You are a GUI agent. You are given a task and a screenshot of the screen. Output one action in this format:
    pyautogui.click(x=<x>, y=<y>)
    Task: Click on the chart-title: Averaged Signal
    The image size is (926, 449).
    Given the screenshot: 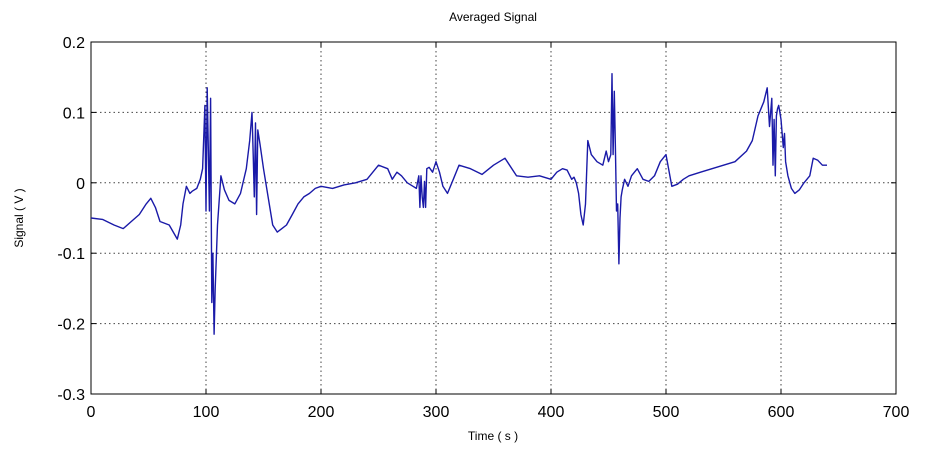 What is the action you would take?
    pyautogui.click(x=493, y=17)
    